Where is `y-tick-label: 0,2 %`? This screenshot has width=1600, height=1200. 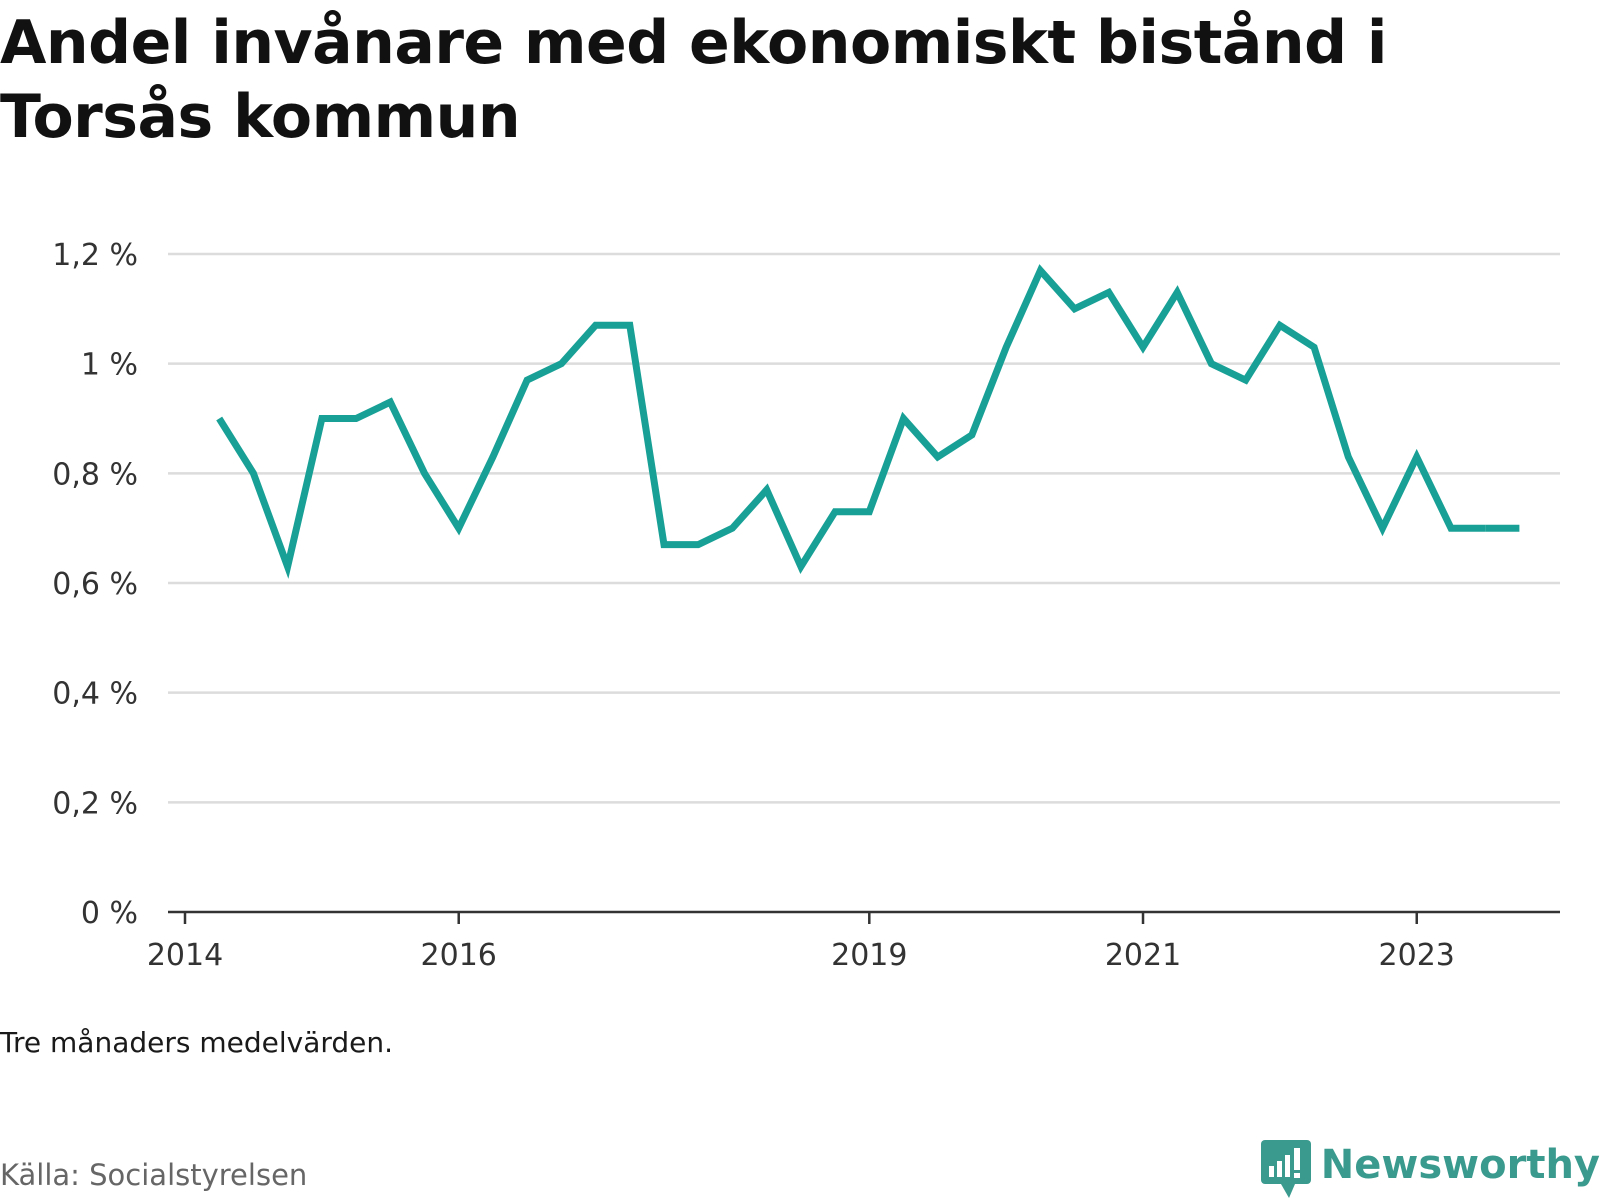 y-tick-label: 0,2 % is located at coordinates (95, 803).